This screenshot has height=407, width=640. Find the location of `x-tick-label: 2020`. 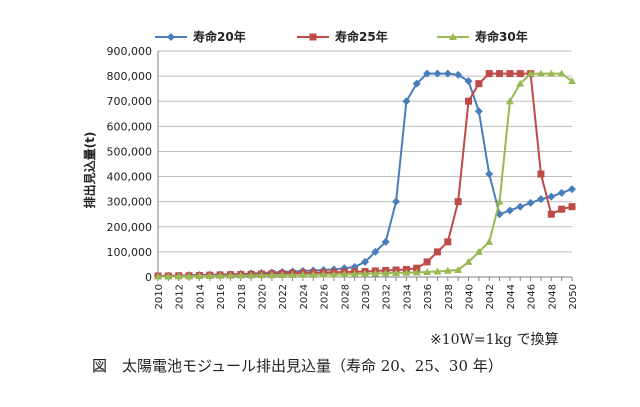

x-tick-label: 2020 is located at coordinates (263, 296).